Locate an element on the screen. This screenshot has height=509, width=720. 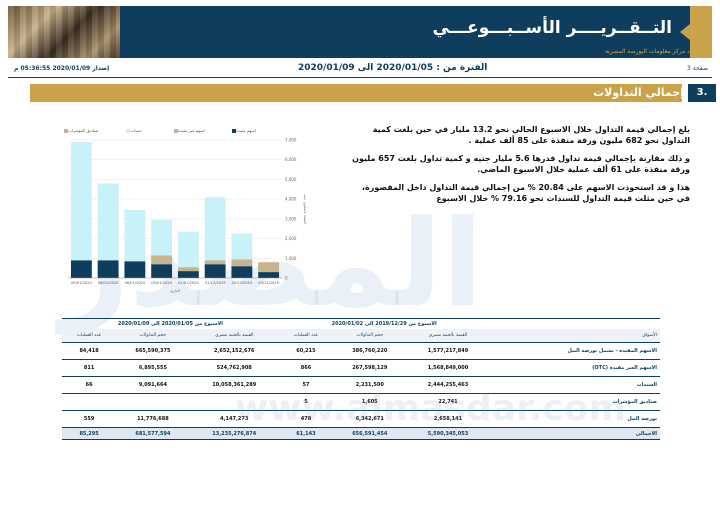
section-number: 3. is located at coordinates (702, 93).